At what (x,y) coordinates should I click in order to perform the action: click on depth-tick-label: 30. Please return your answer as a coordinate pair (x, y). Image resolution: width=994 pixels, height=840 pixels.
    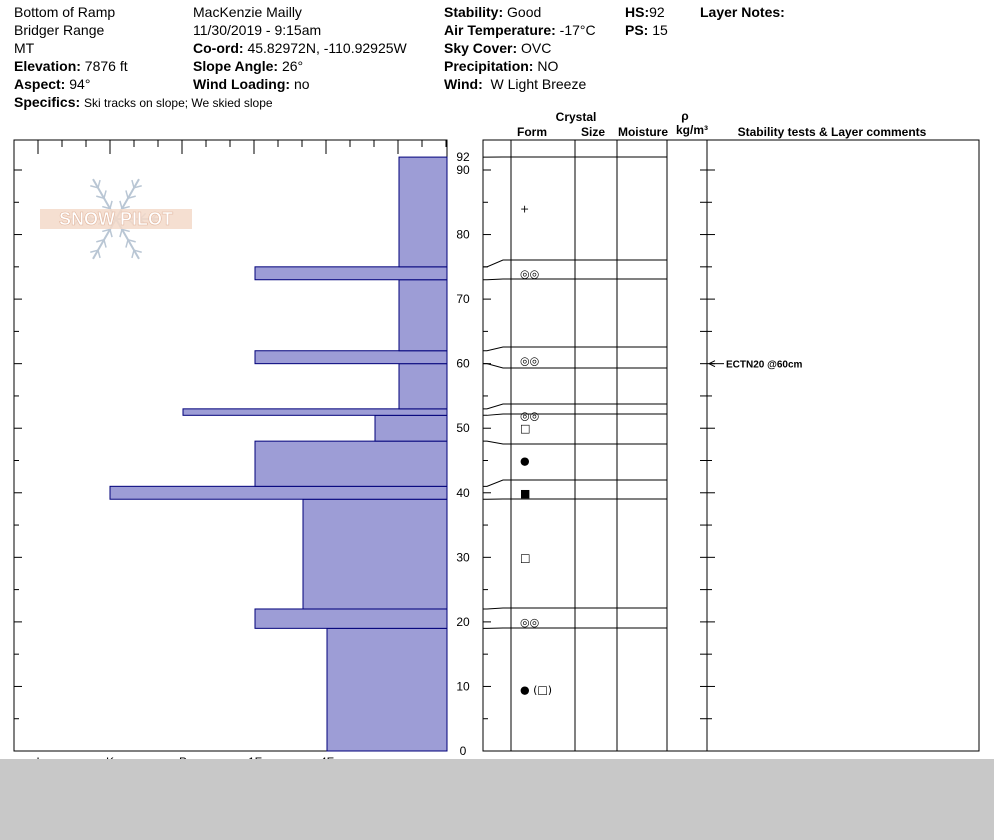
    Looking at the image, I should click on (463, 557).